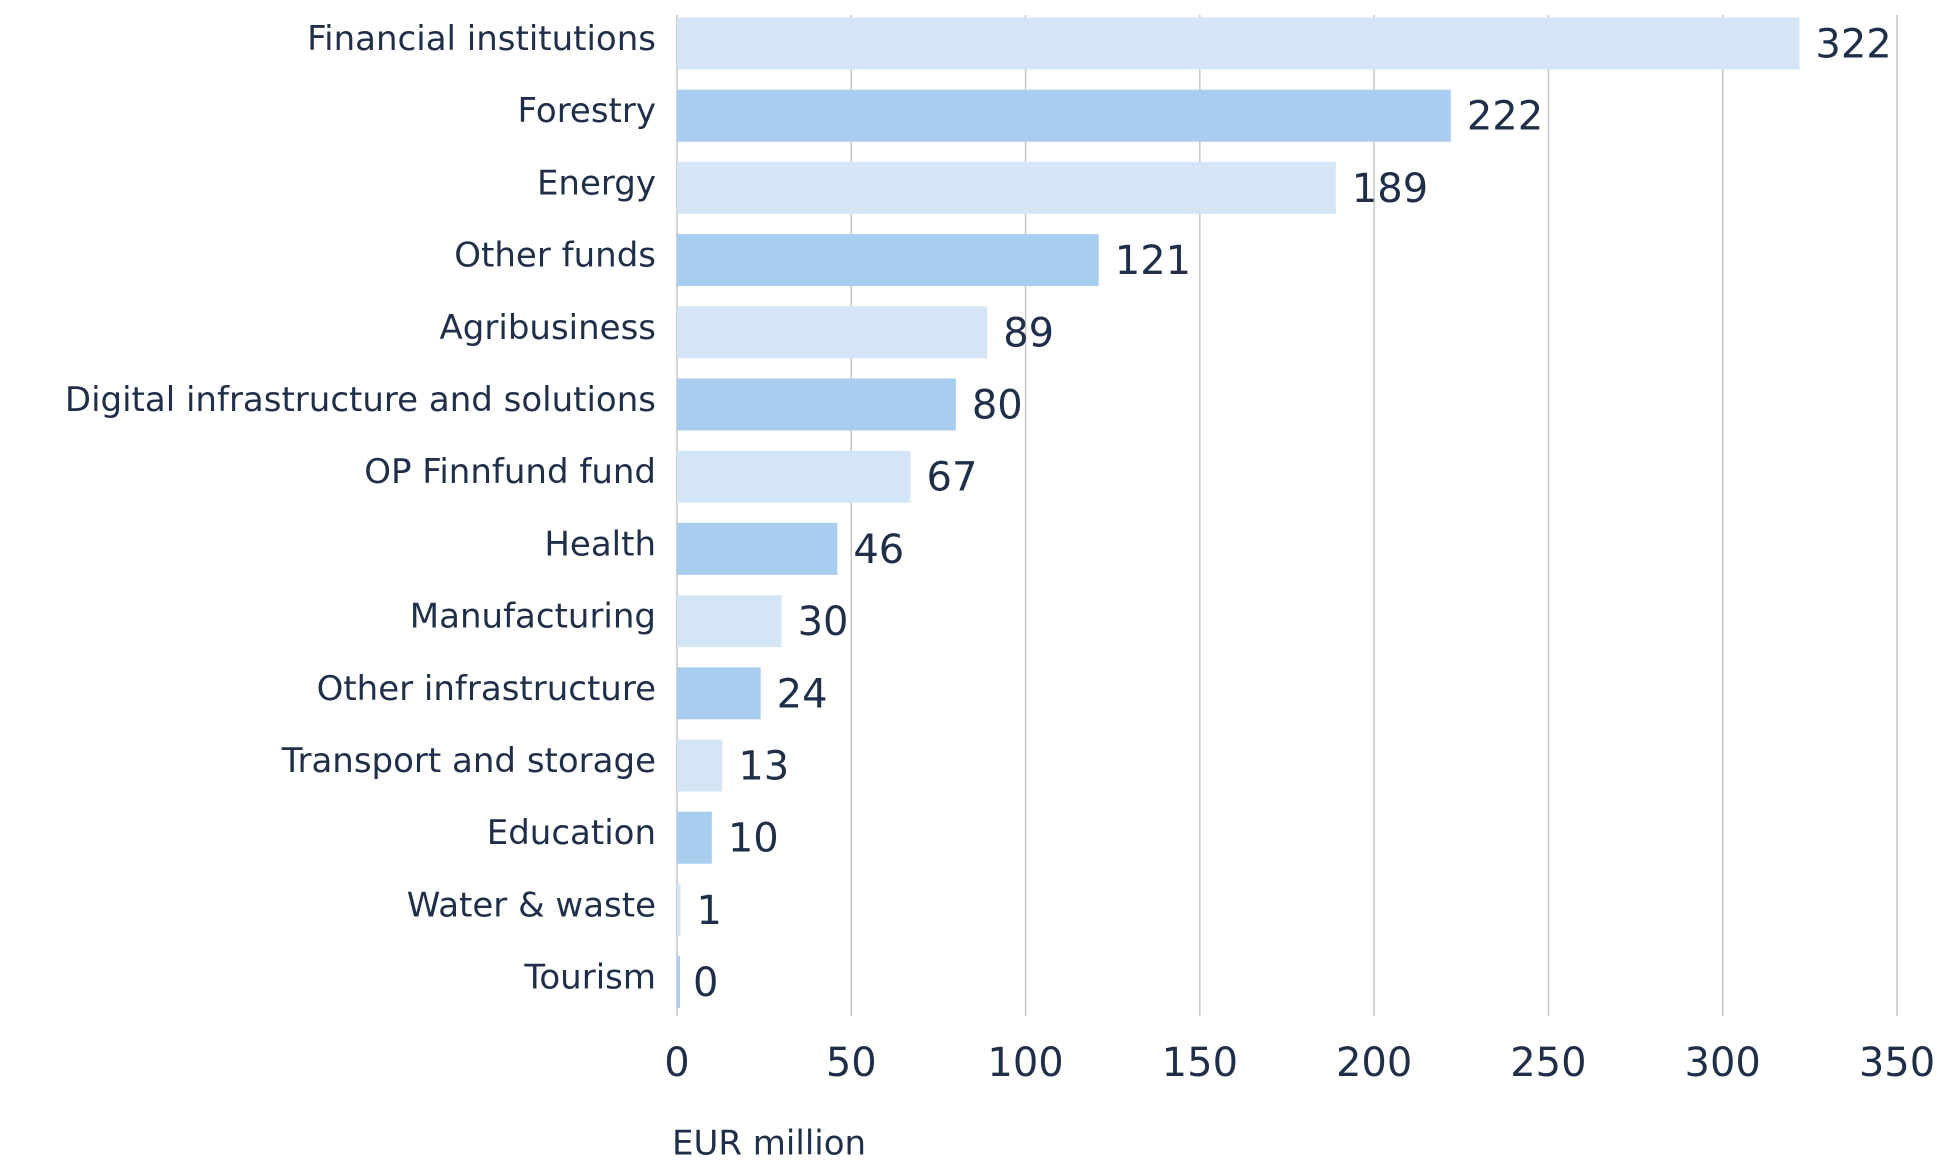  What do you see at coordinates (763, 767) in the screenshot?
I see `data-label: 13` at bounding box center [763, 767].